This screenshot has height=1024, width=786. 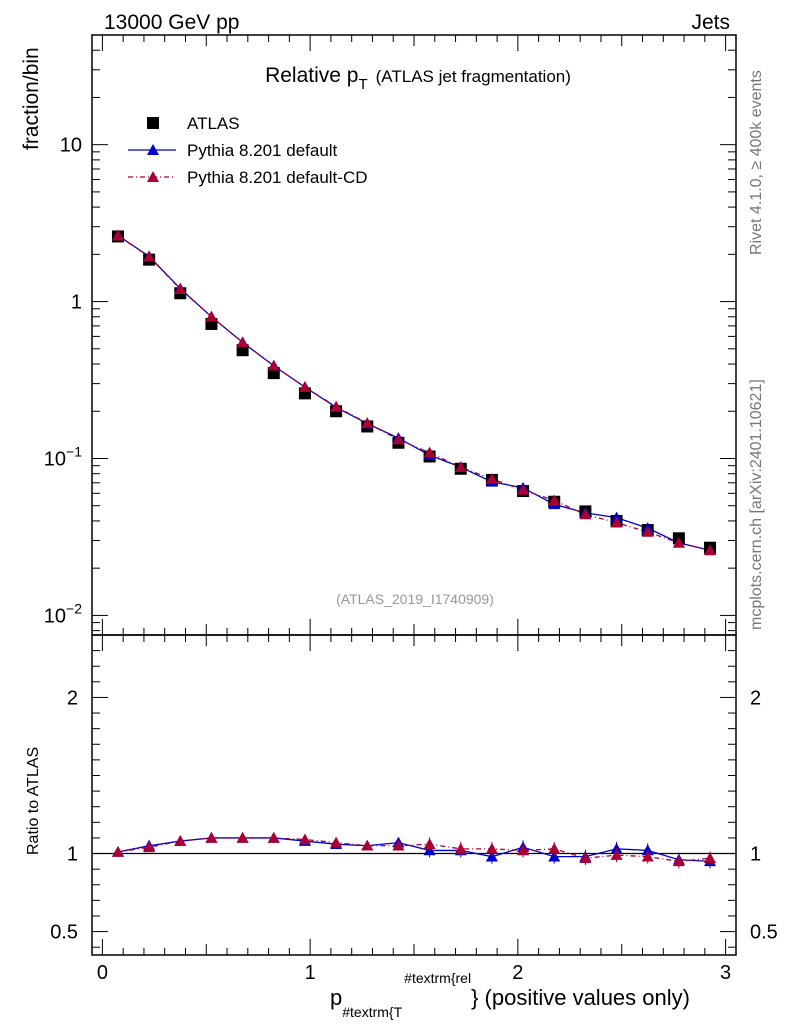 What do you see at coordinates (153, 176) in the screenshot?
I see `legend-cd-marker` at bounding box center [153, 176].